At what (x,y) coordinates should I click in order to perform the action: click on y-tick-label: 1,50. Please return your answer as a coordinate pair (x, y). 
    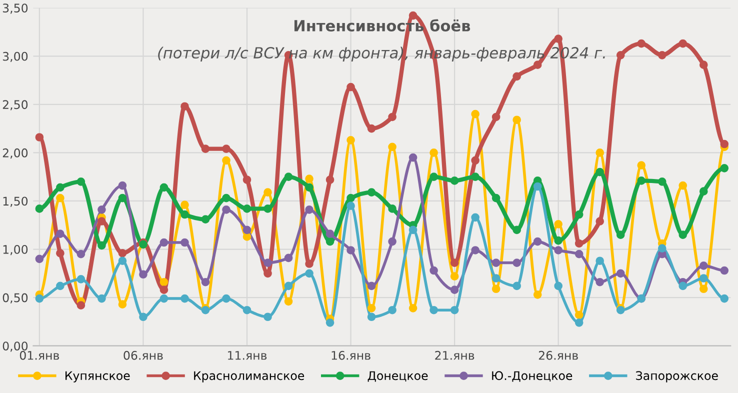
    Looking at the image, I should click on (15, 201).